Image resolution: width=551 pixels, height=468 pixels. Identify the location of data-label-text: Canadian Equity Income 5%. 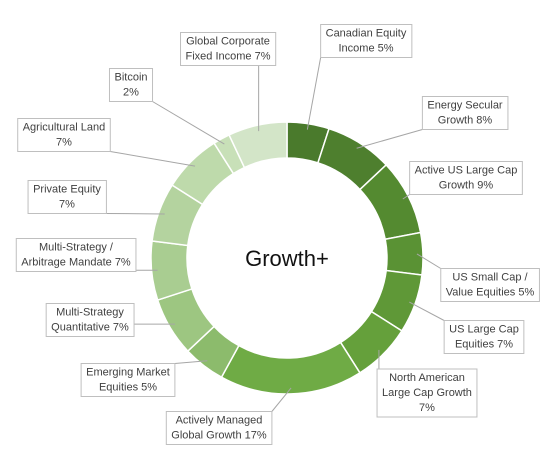
(366, 41).